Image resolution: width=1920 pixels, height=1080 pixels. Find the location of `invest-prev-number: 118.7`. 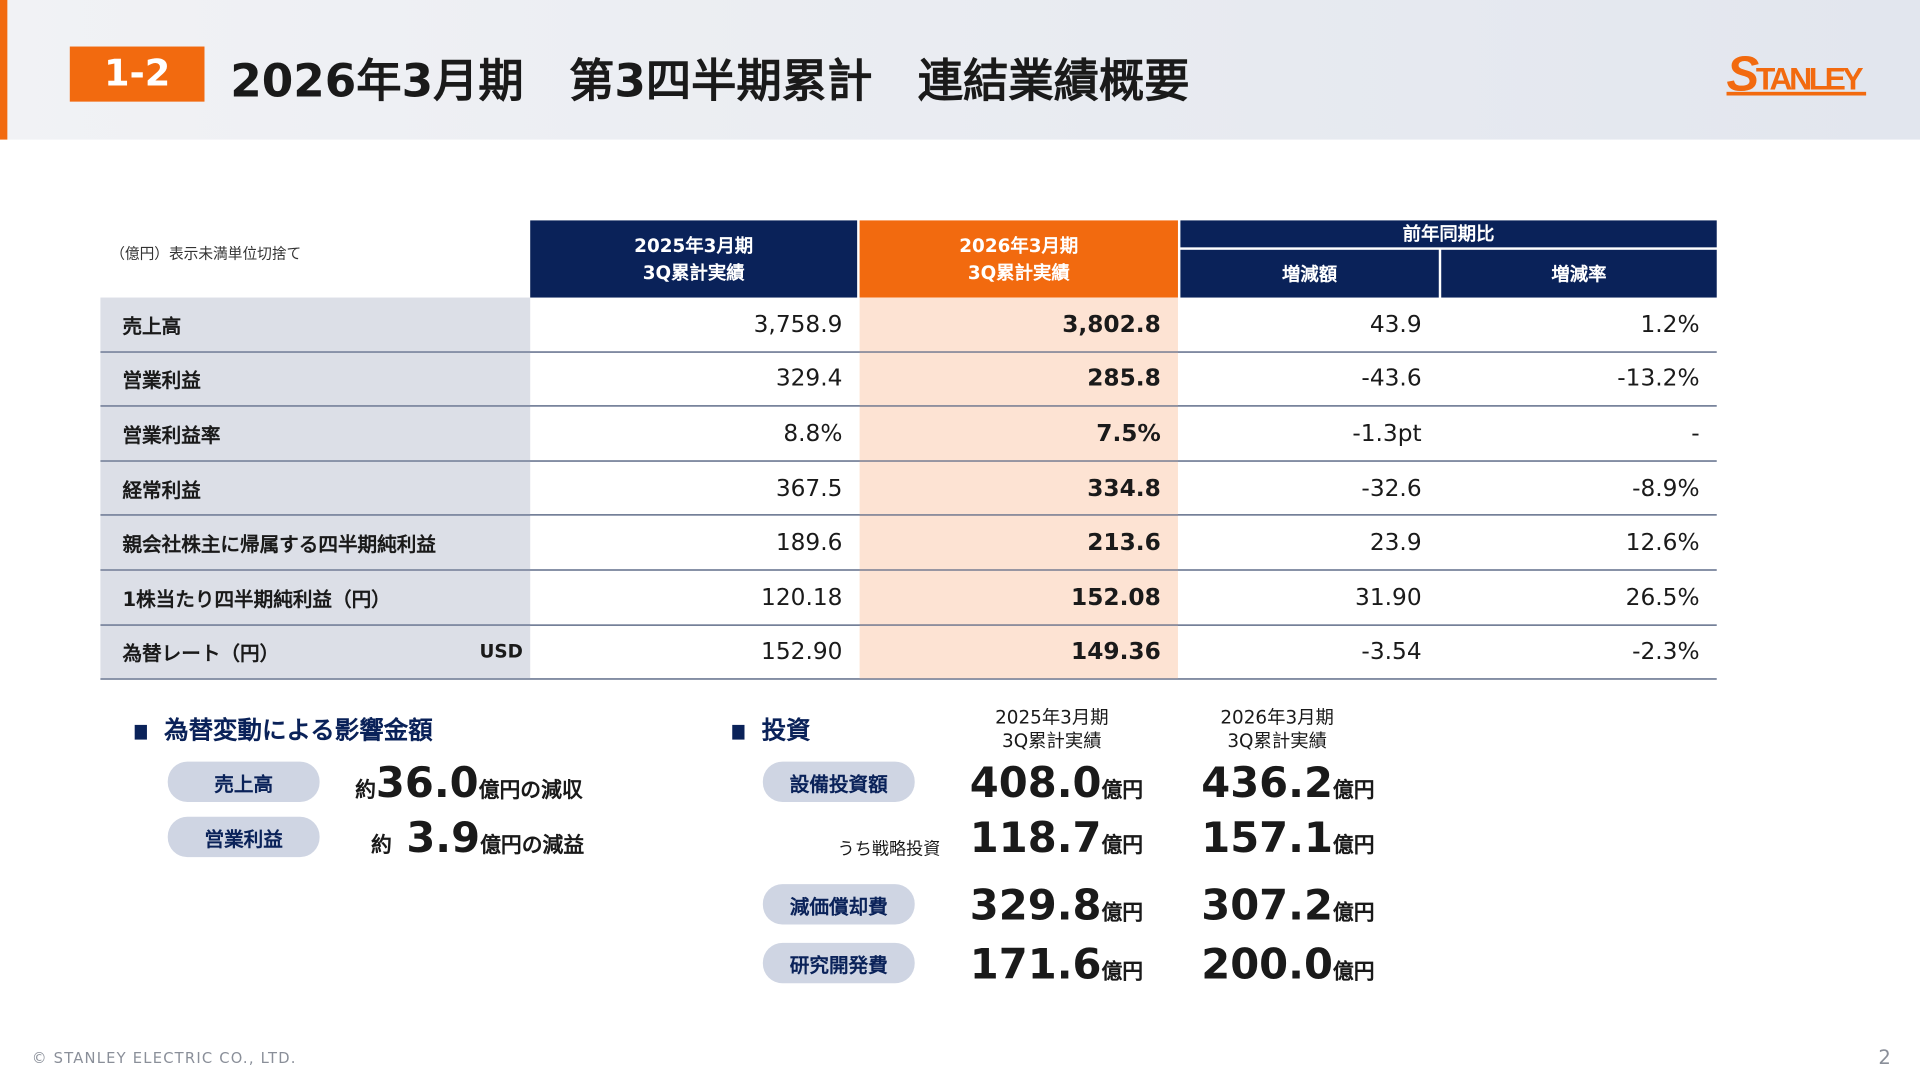

invest-prev-number: 118.7 is located at coordinates (1035, 839).